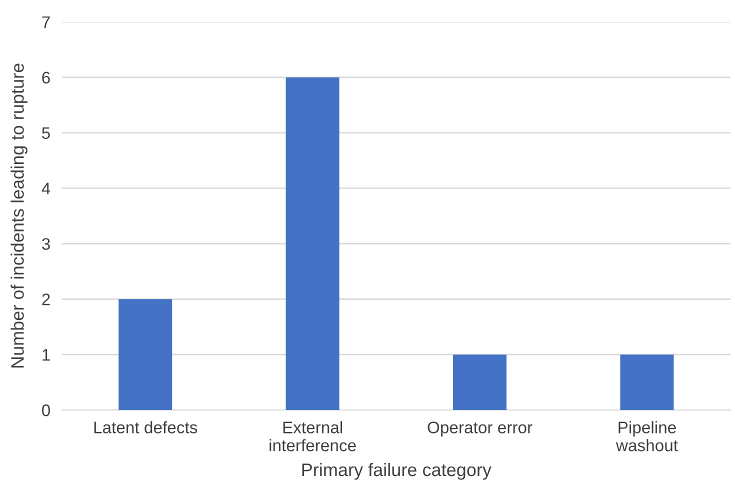  I want to click on x-tick-label: Pipeline washout, so click(647, 436).